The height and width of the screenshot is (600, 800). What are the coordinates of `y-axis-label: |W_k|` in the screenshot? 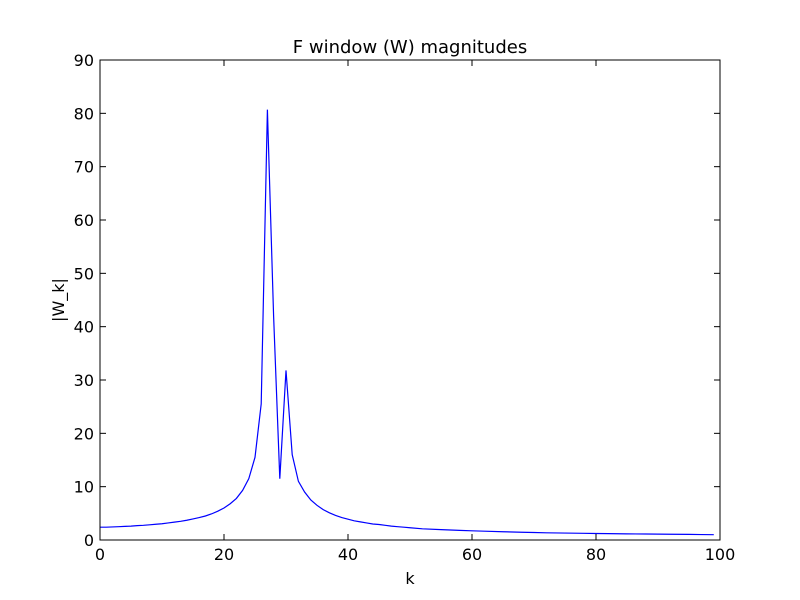 It's located at (59, 300).